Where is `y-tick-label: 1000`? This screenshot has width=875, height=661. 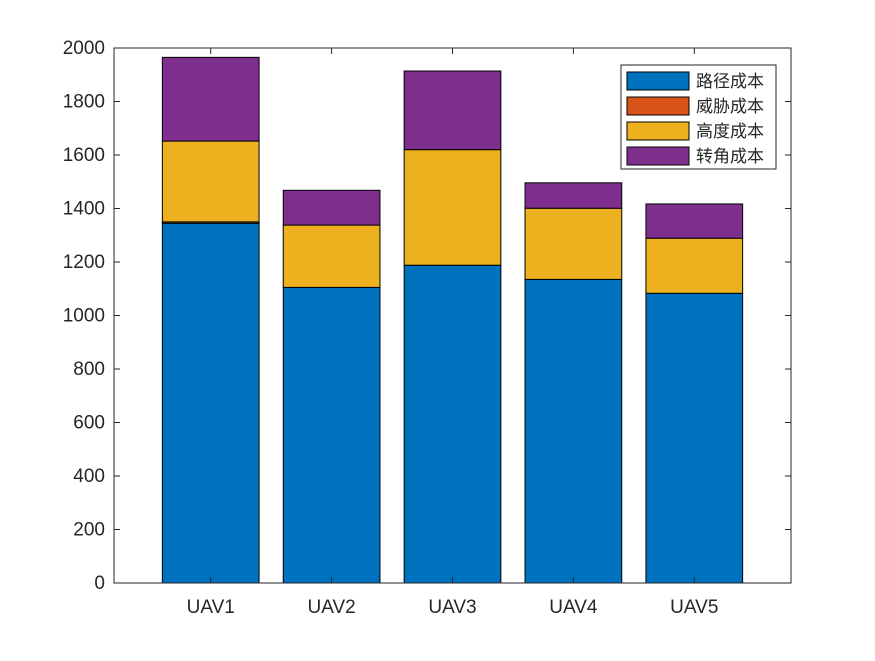 y-tick-label: 1000 is located at coordinates (84, 316).